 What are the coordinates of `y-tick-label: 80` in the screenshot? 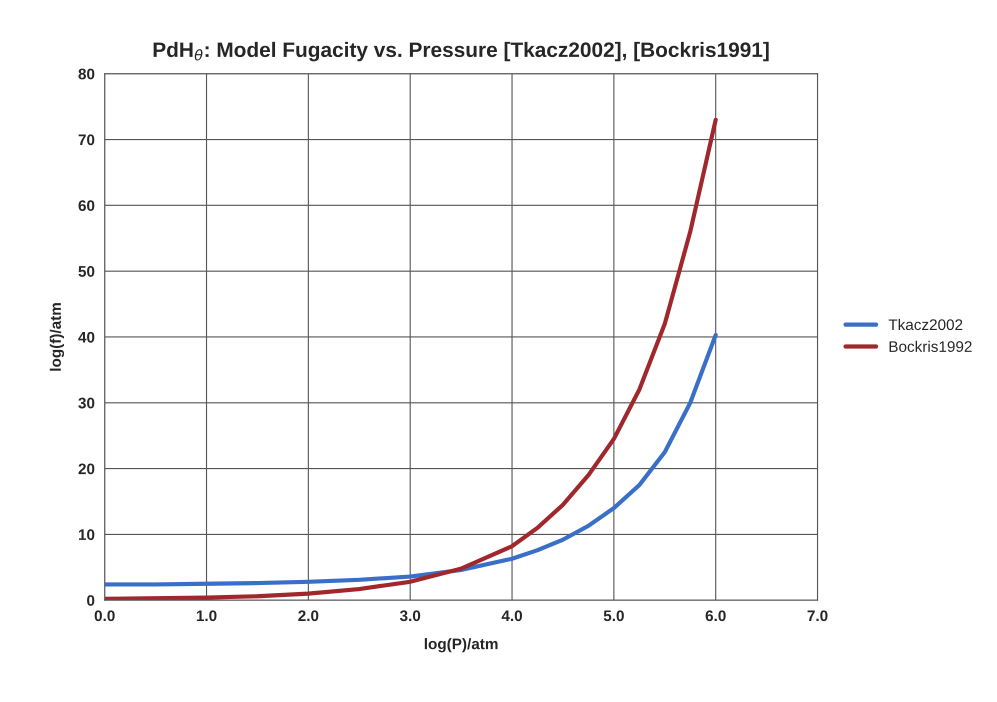 It's located at (86, 74).